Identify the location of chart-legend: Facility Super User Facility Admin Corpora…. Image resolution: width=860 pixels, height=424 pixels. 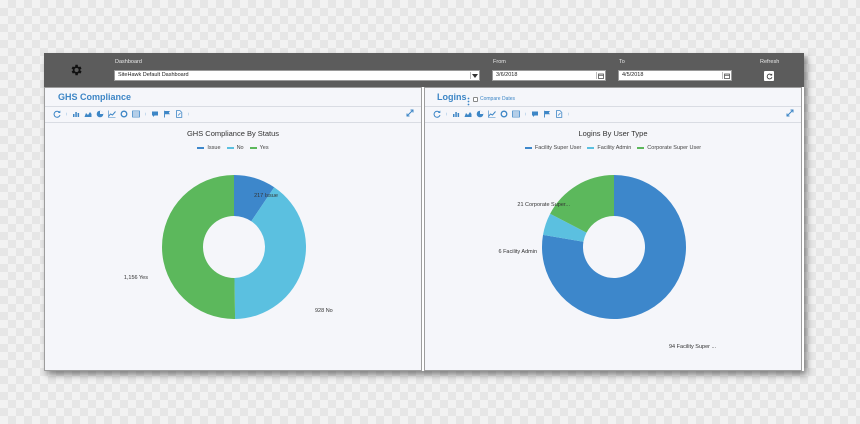
(613, 148).